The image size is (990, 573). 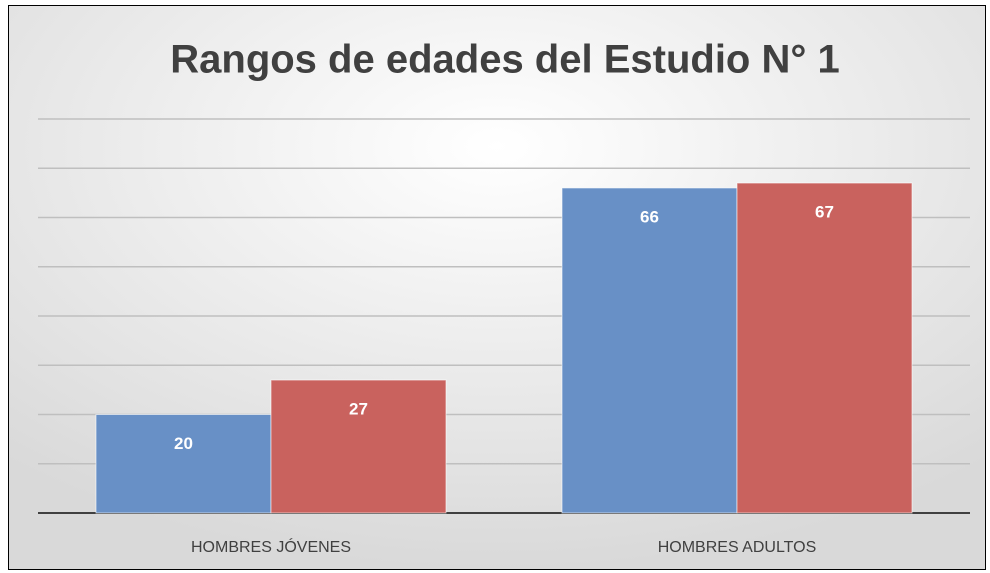 I want to click on value-label: 20, so click(x=183, y=443).